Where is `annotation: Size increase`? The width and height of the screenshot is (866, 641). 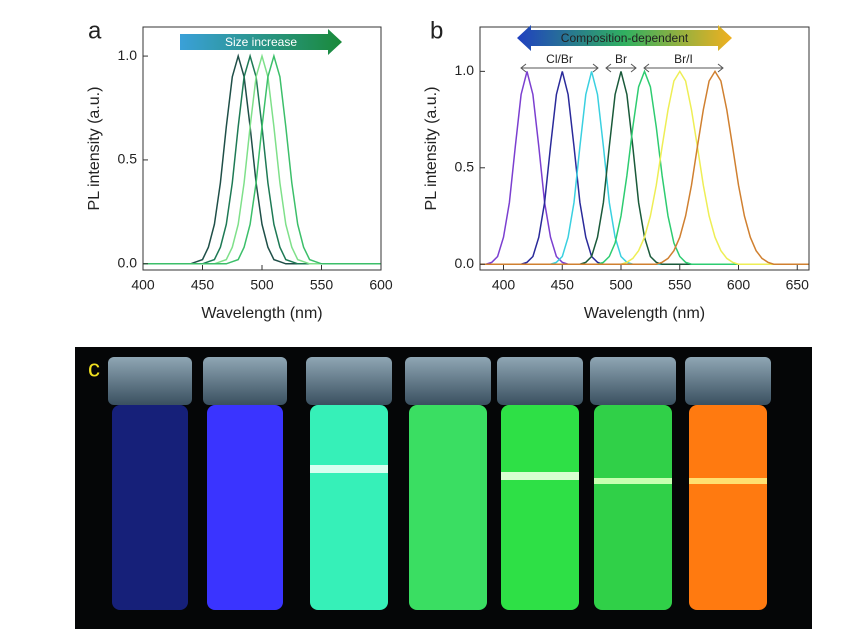 annotation: Size increase is located at coordinates (261, 42).